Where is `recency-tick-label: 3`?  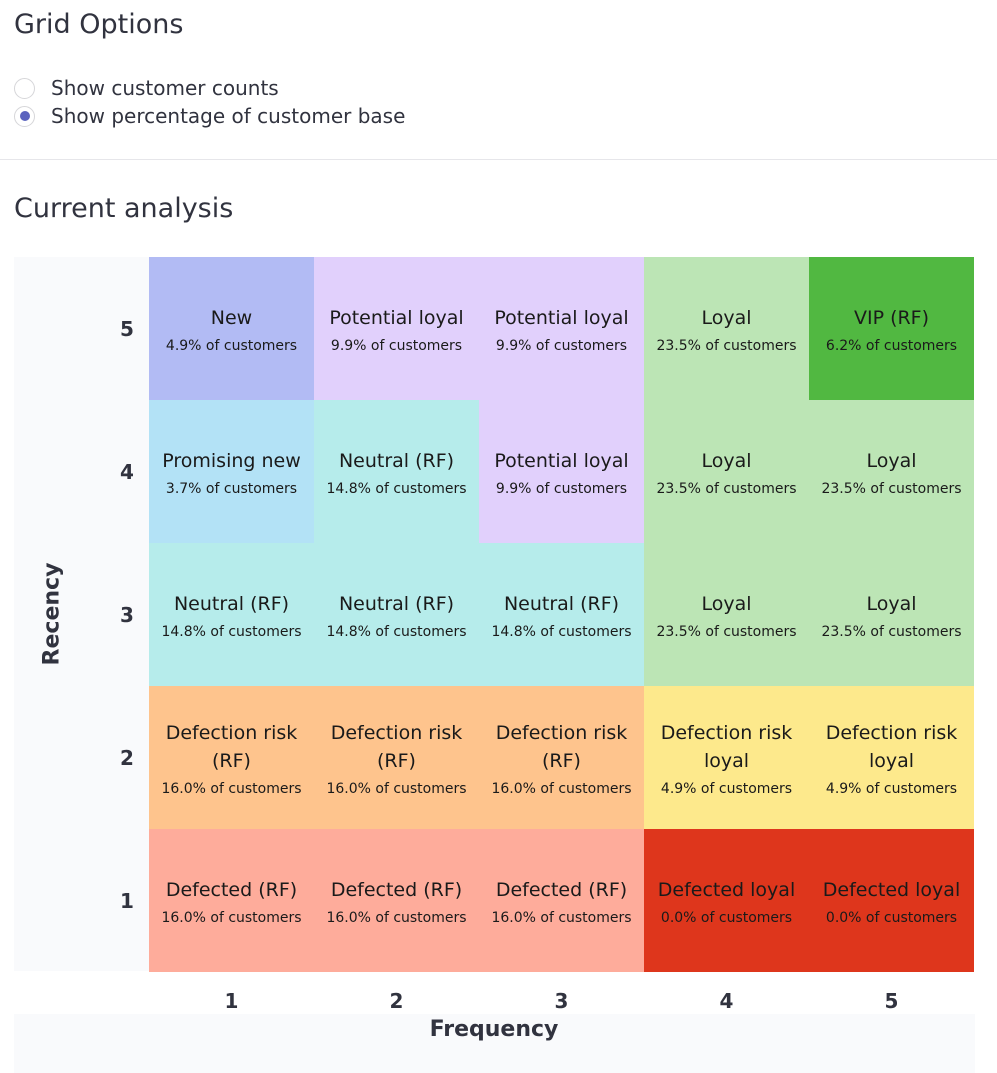 recency-tick-label: 3 is located at coordinates (127, 615).